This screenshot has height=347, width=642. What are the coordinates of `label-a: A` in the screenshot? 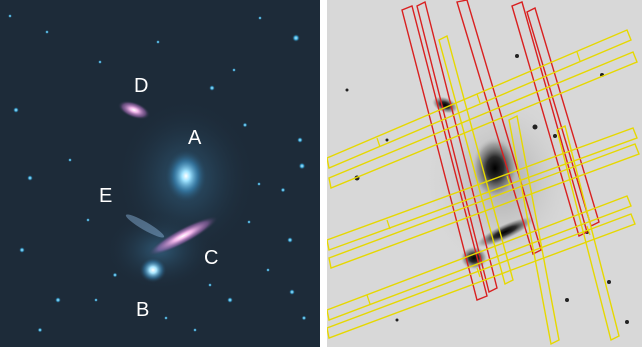 It's located at (195, 138).